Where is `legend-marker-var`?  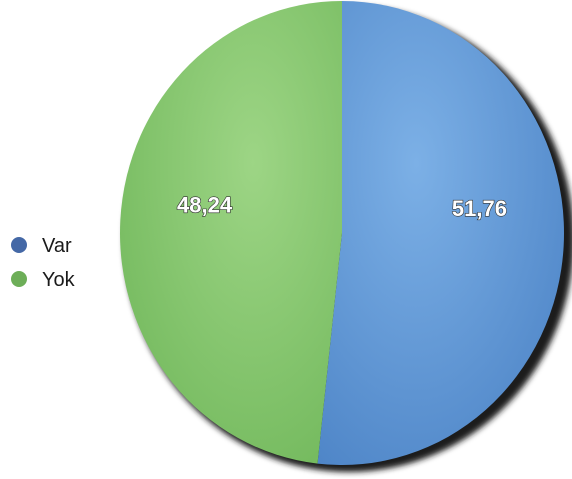
legend-marker-var is located at coordinates (19, 245).